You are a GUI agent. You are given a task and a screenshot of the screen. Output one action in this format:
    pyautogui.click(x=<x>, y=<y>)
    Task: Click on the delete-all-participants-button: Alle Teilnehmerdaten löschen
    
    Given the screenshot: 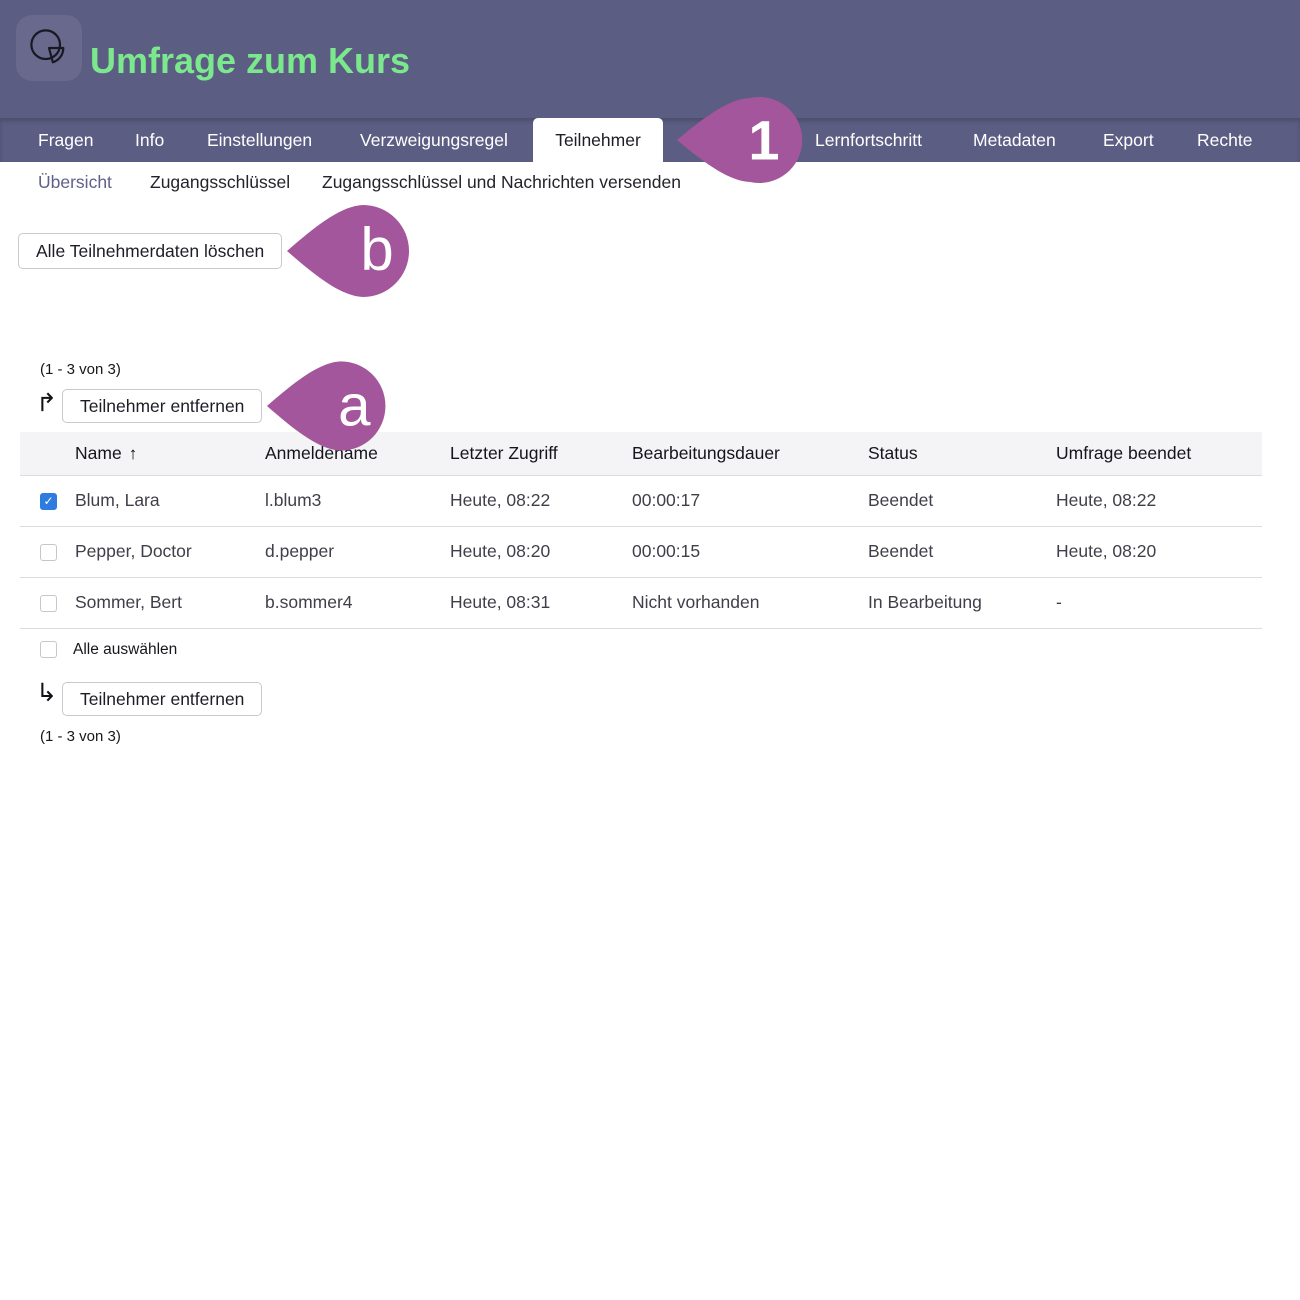 What is the action you would take?
    pyautogui.click(x=150, y=251)
    